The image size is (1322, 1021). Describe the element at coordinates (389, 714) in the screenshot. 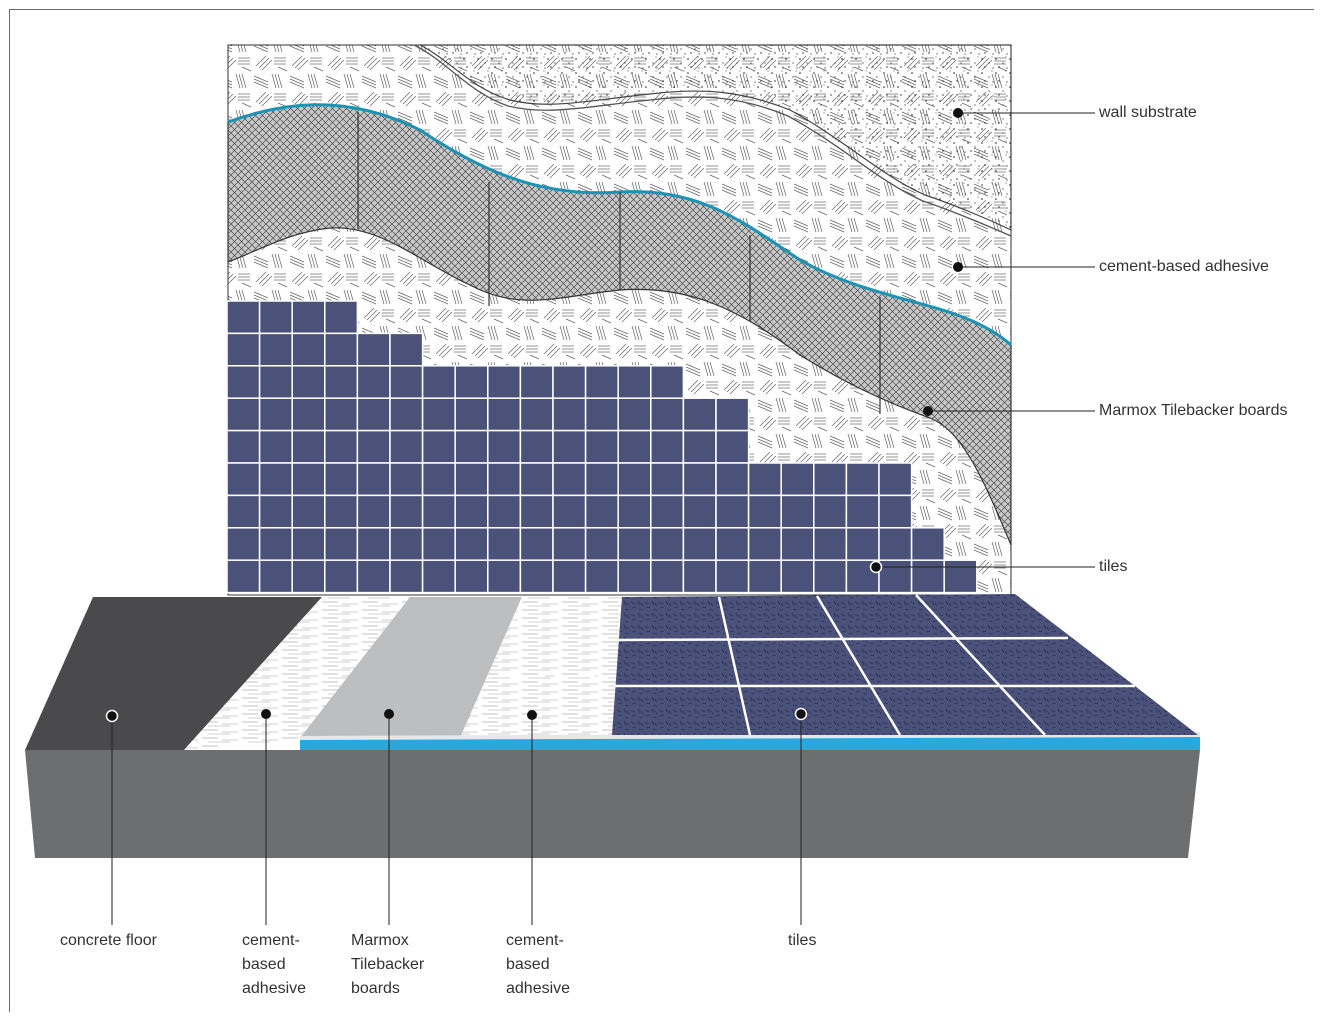

I see `callout-dot-floor-tilebacker` at that location.